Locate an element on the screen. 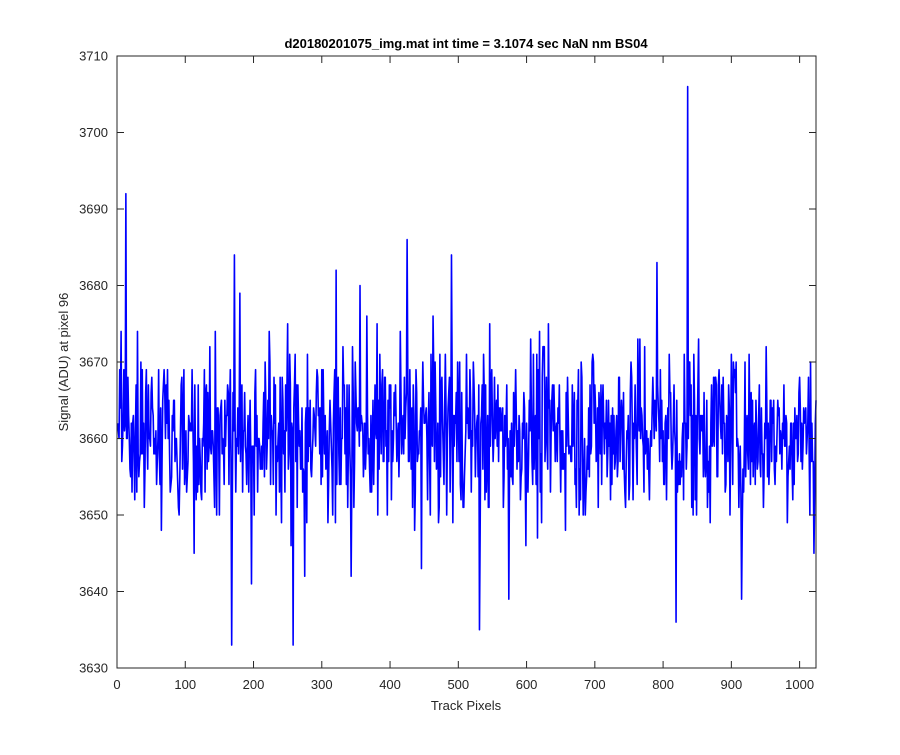 The width and height of the screenshot is (900, 755). x-tick-label: 900 is located at coordinates (732, 684).